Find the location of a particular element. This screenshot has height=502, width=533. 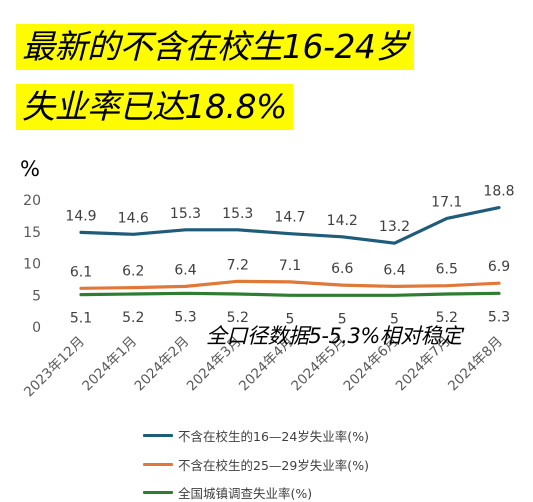

headline-line-2: 失业率已达18.8% is located at coordinates (154, 107).